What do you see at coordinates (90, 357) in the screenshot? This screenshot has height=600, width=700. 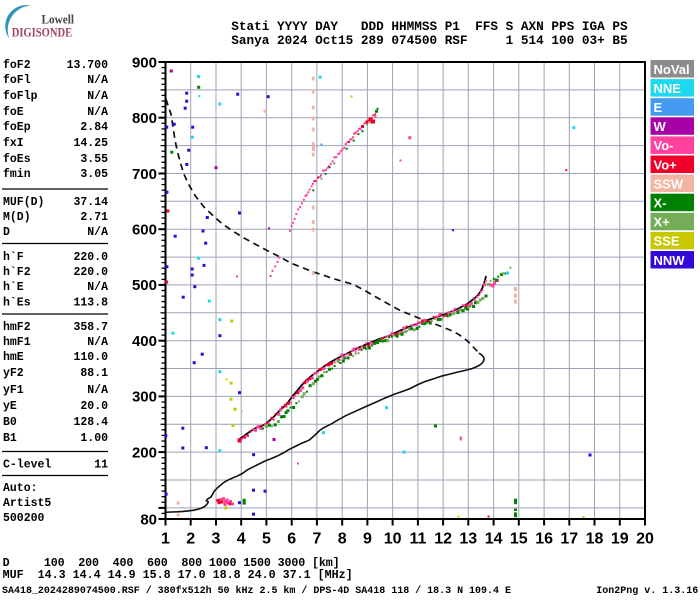 I see `svg-text: 110.0` at bounding box center [90, 357].